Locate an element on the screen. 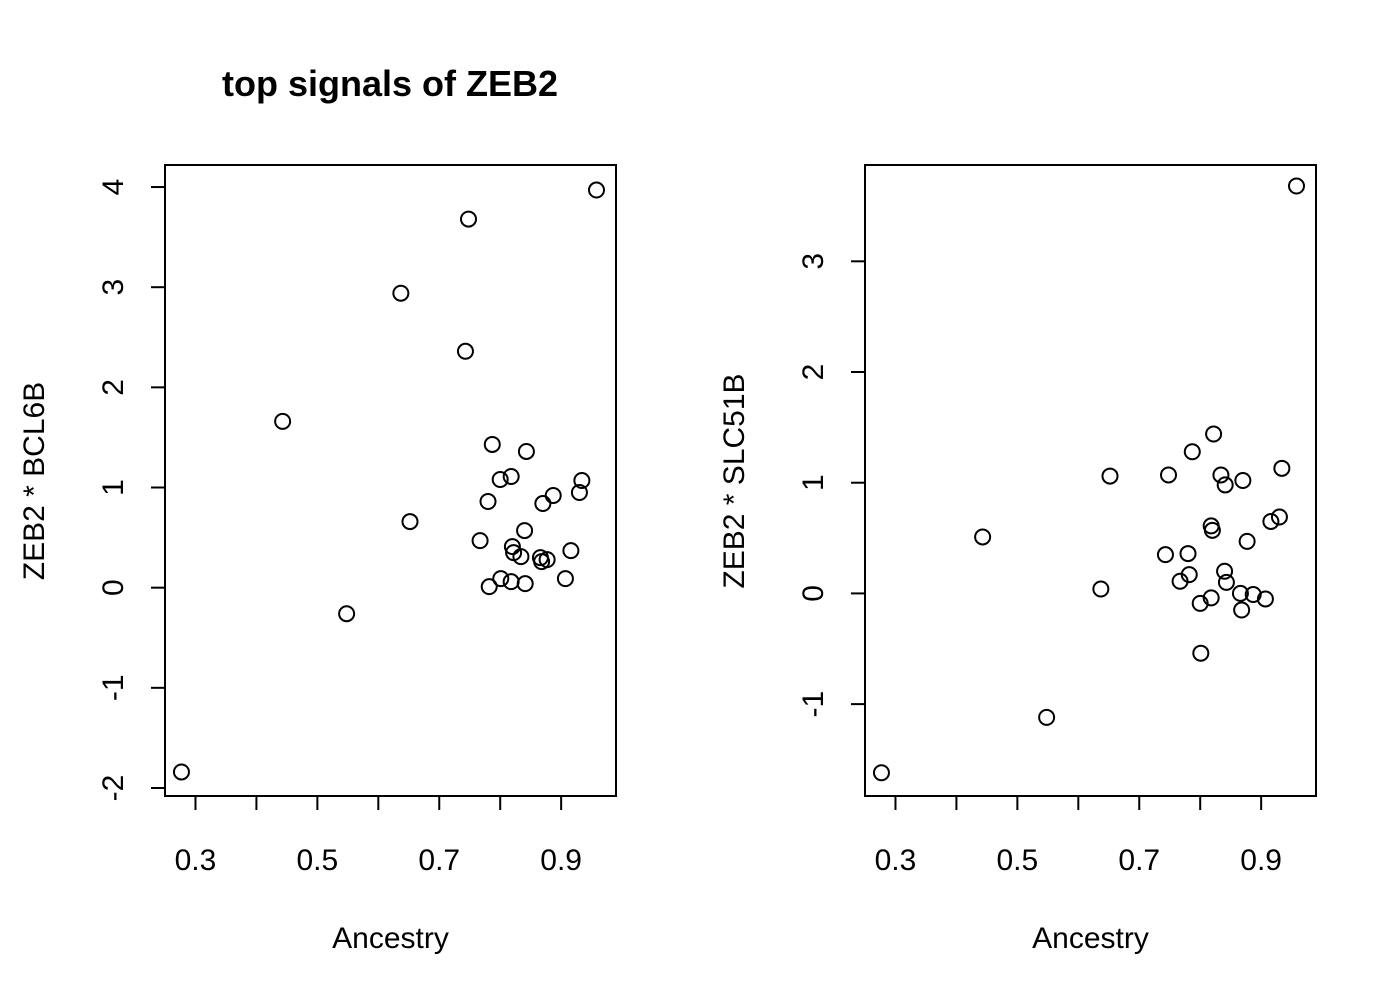 The image size is (1400, 1000). y-axis-label: ZEB2 * SLC51B is located at coordinates (734, 480).